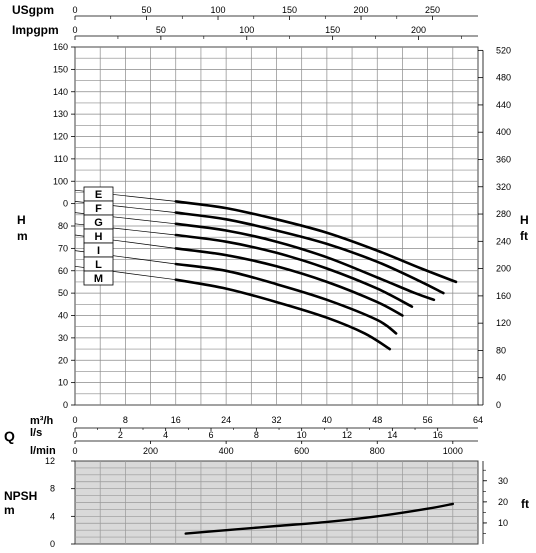 This screenshot has width=536, height=553. Describe the element at coordinates (218, 10) in the screenshot. I see `usgpm-tick-label: 100` at that location.